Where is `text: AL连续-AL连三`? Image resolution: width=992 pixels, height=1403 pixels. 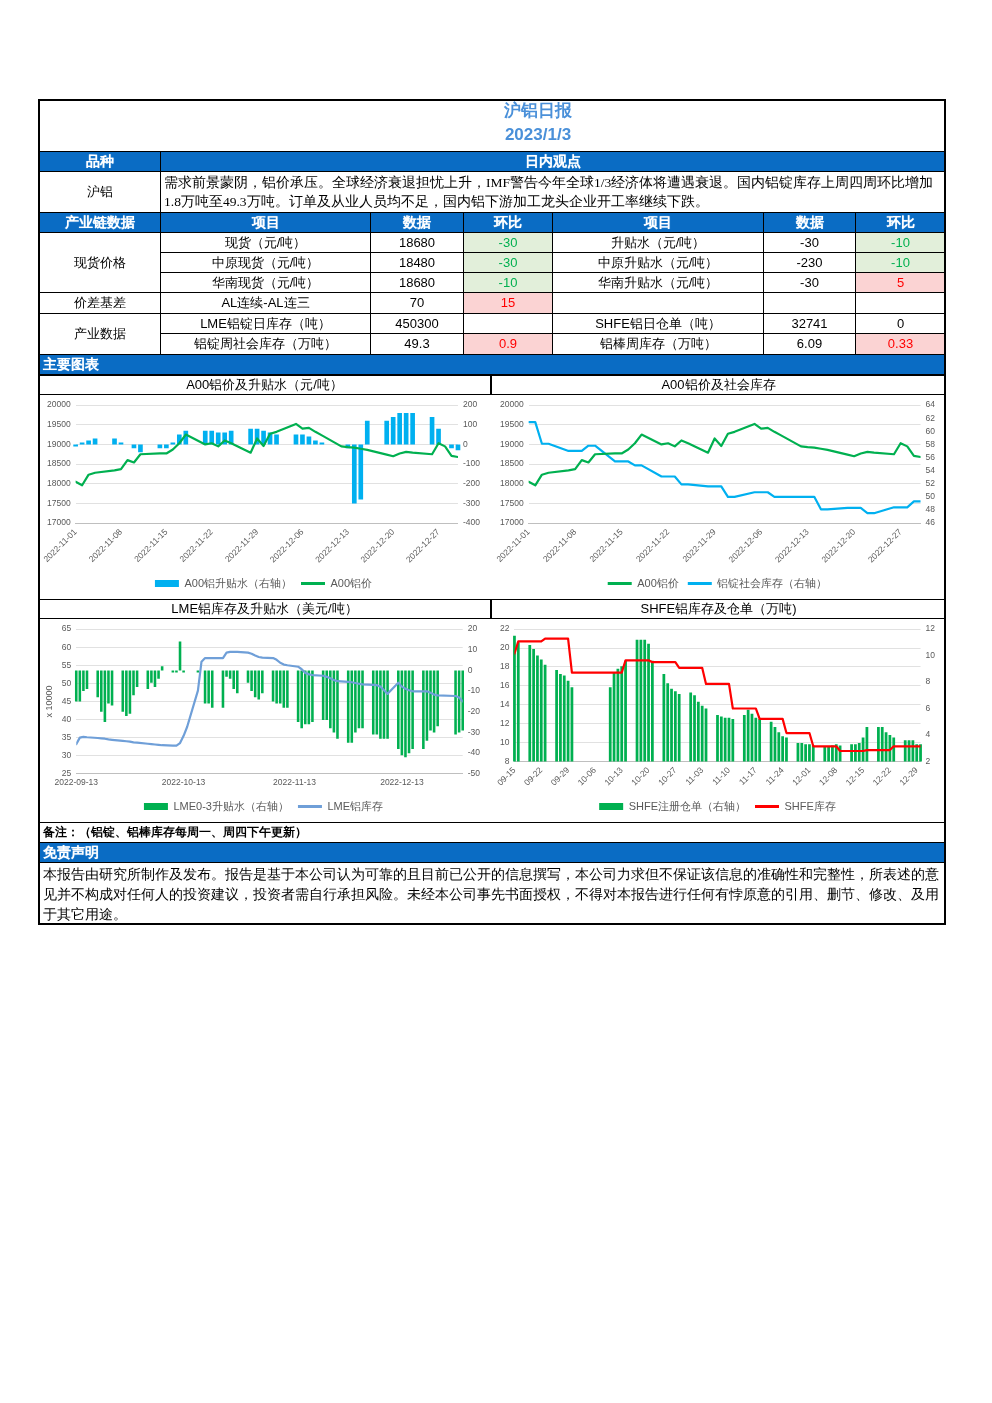 text: AL连续-AL连三 is located at coordinates (265, 303).